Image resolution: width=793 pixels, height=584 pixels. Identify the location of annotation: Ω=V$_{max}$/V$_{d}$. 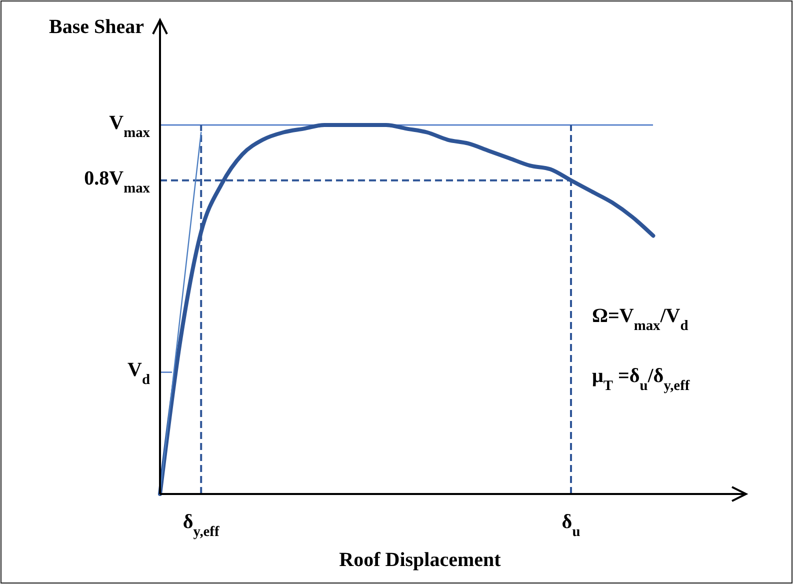
(640, 319).